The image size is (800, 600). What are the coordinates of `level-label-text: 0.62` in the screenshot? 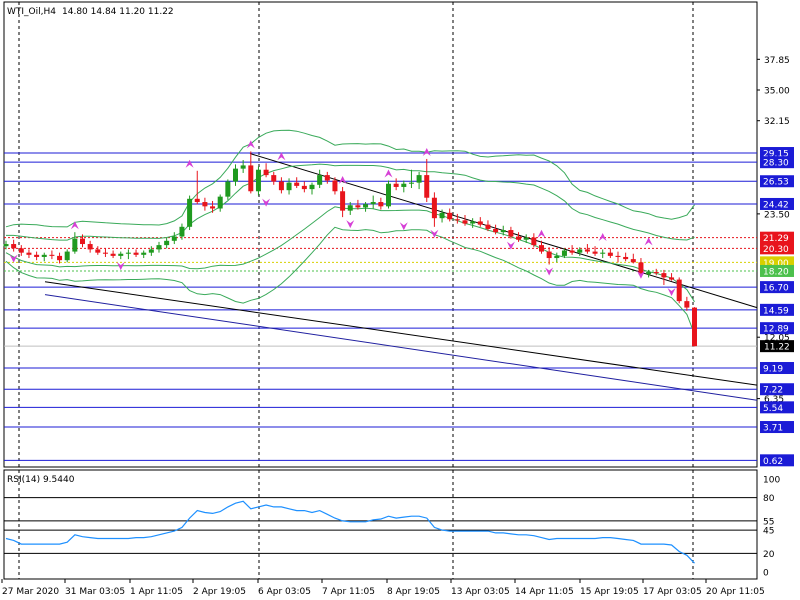 It's located at (773, 462).